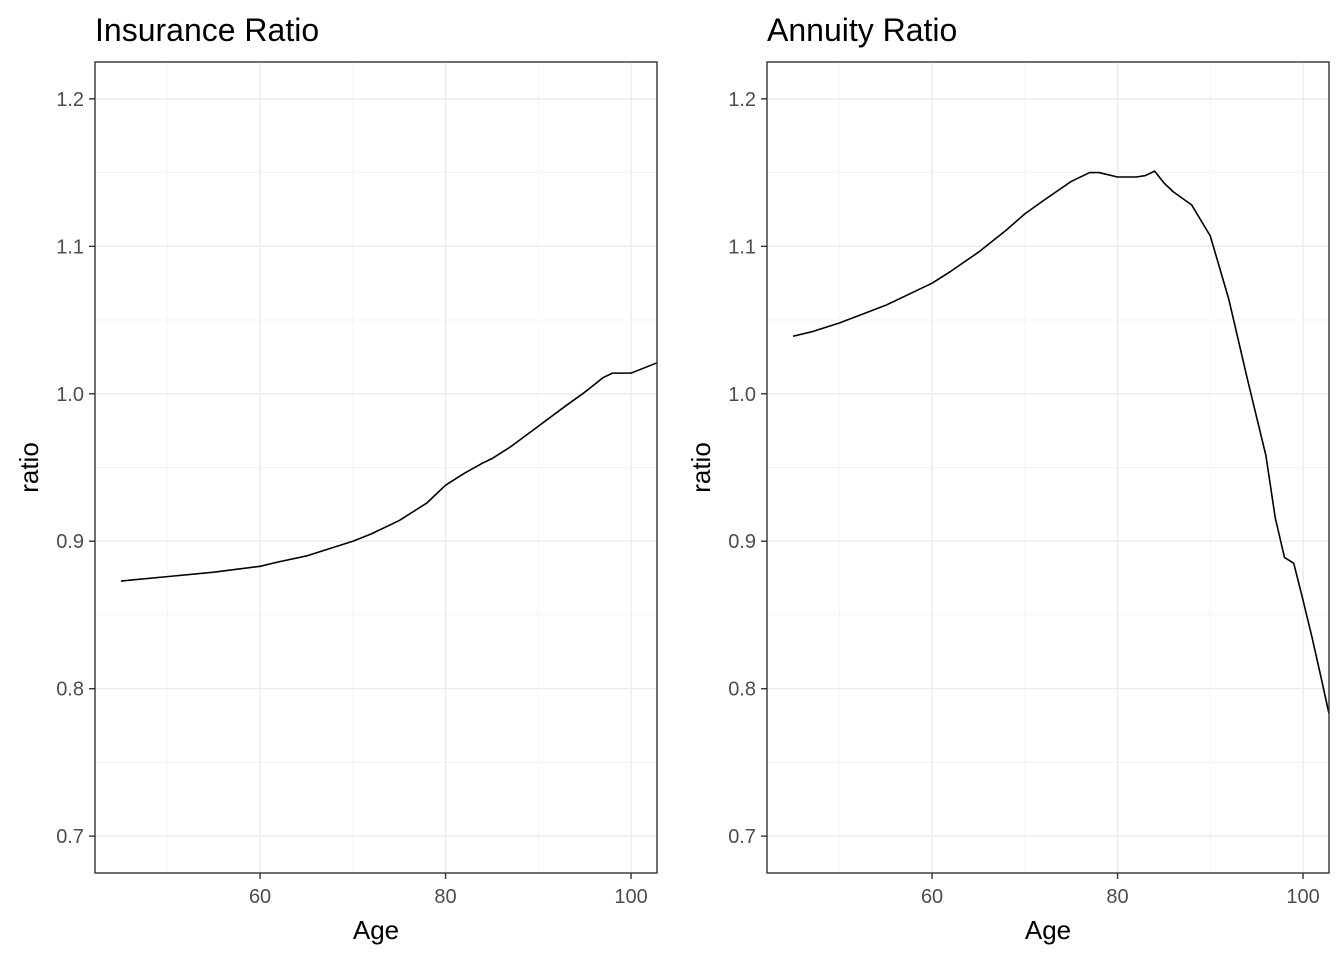 The image size is (1344, 960). What do you see at coordinates (207, 30) in the screenshot?
I see `chart-title: Insurance Ratio` at bounding box center [207, 30].